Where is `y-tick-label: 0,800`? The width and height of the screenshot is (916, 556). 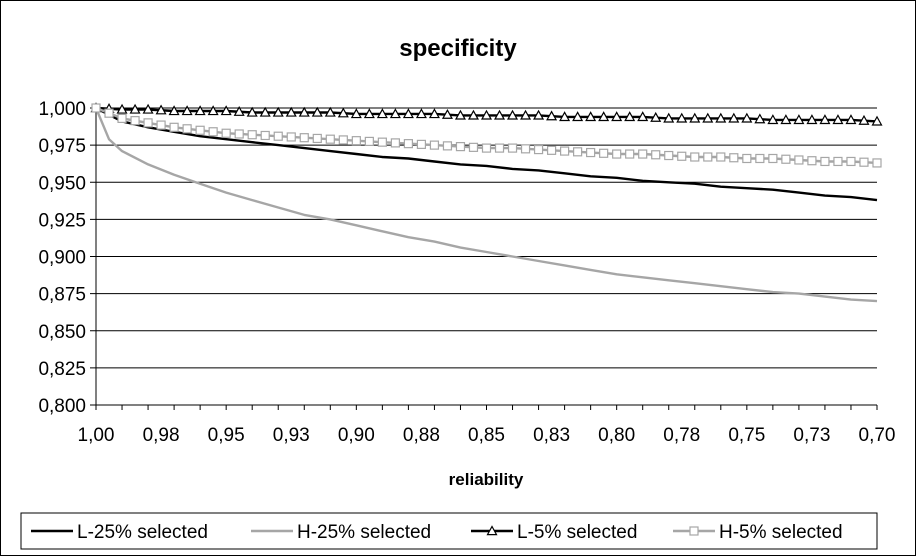 y-tick-label: 0,800 is located at coordinates (62, 406).